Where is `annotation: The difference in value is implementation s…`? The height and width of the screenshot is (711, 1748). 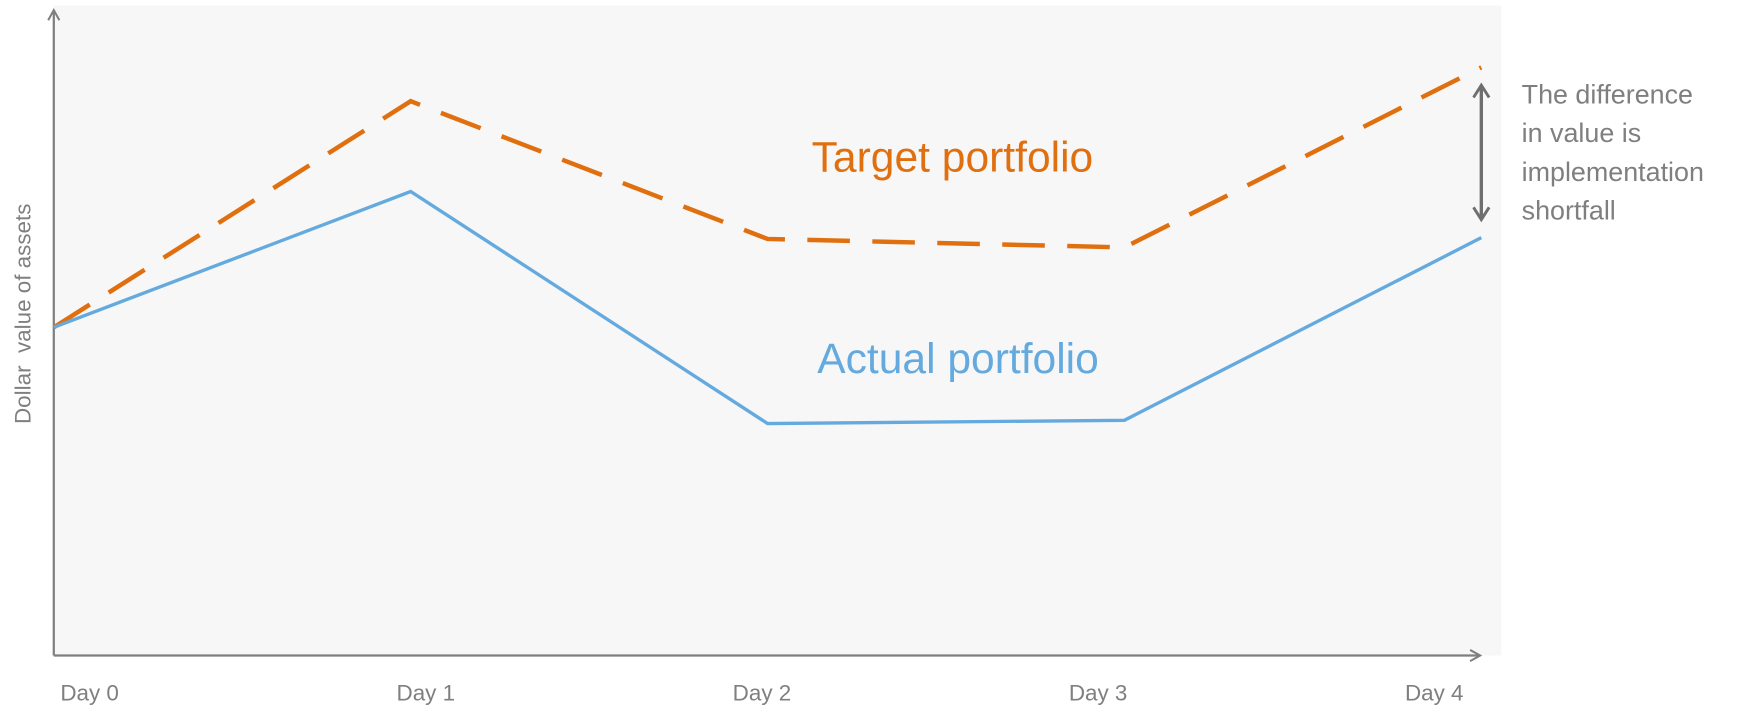
annotation: The difference in value is implementation s… is located at coordinates (1613, 153).